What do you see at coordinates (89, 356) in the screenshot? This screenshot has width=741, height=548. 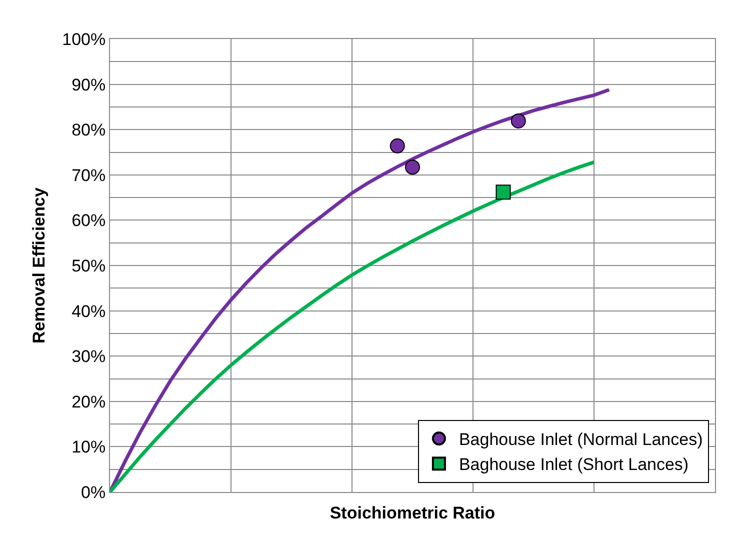 I see `y-tick-label: 30%` at bounding box center [89, 356].